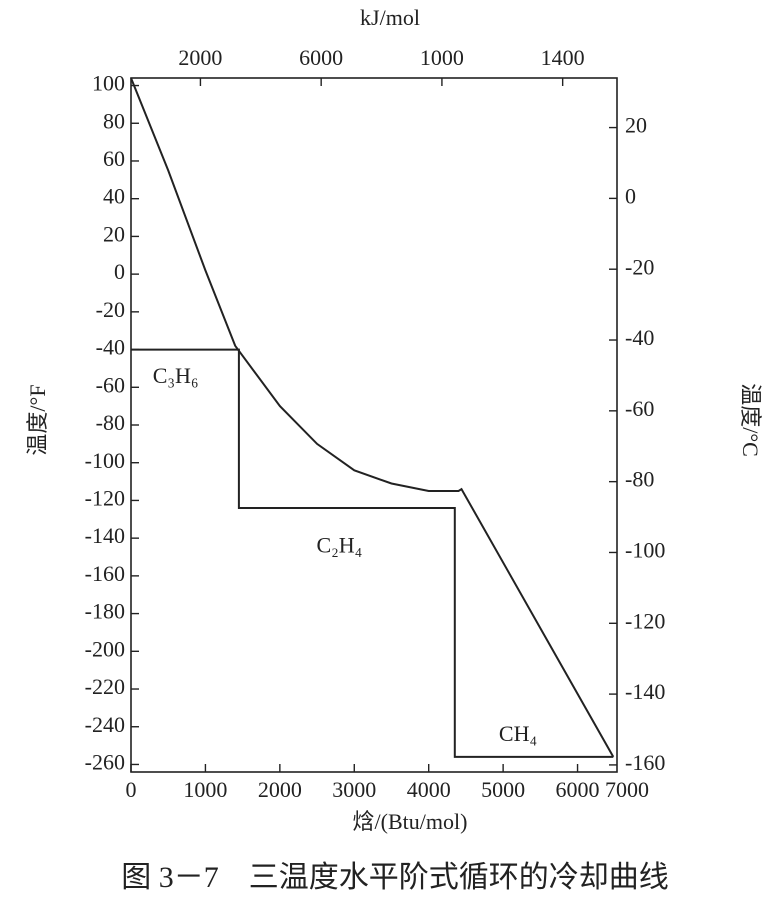 The image size is (773, 908). I want to click on x-tick-label: 0, so click(131, 789).